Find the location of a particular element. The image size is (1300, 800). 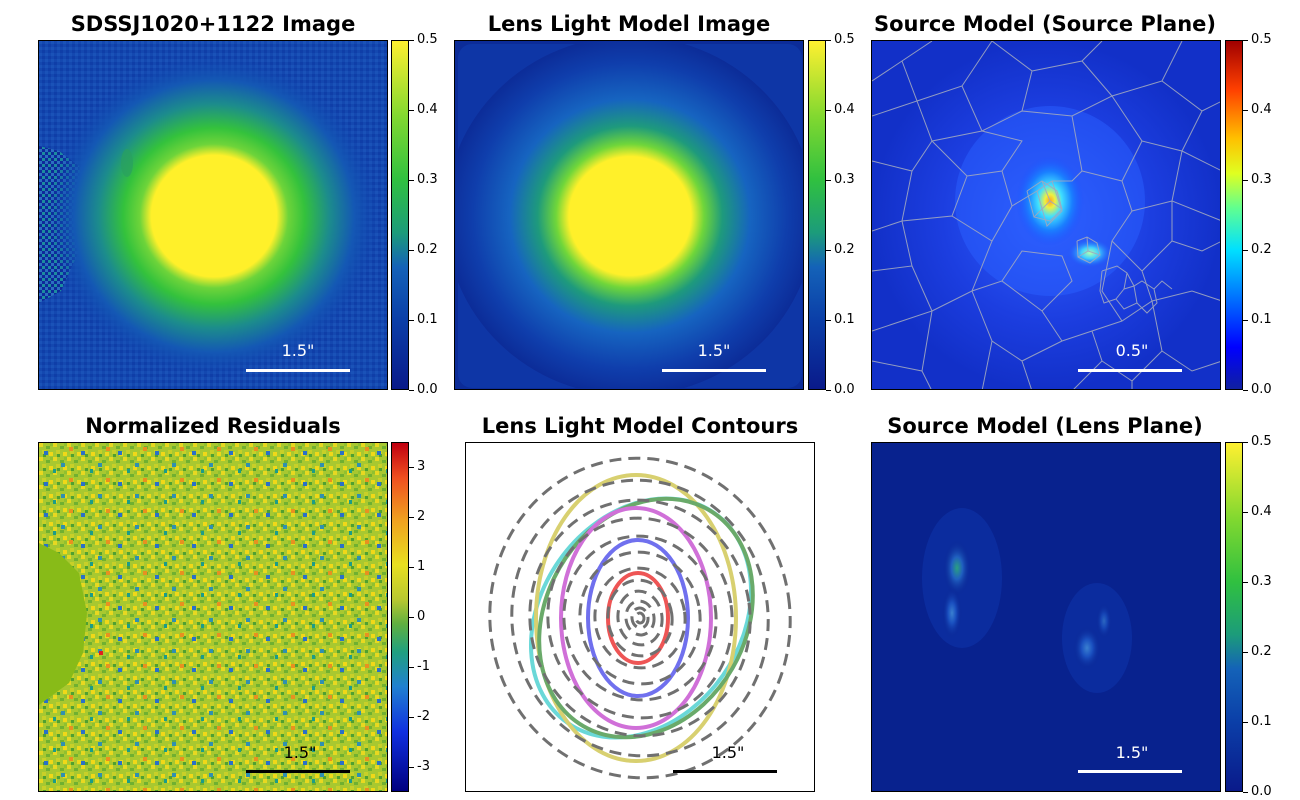

colorbar-residuals-tick-label: -2 is located at coordinates (423, 716).